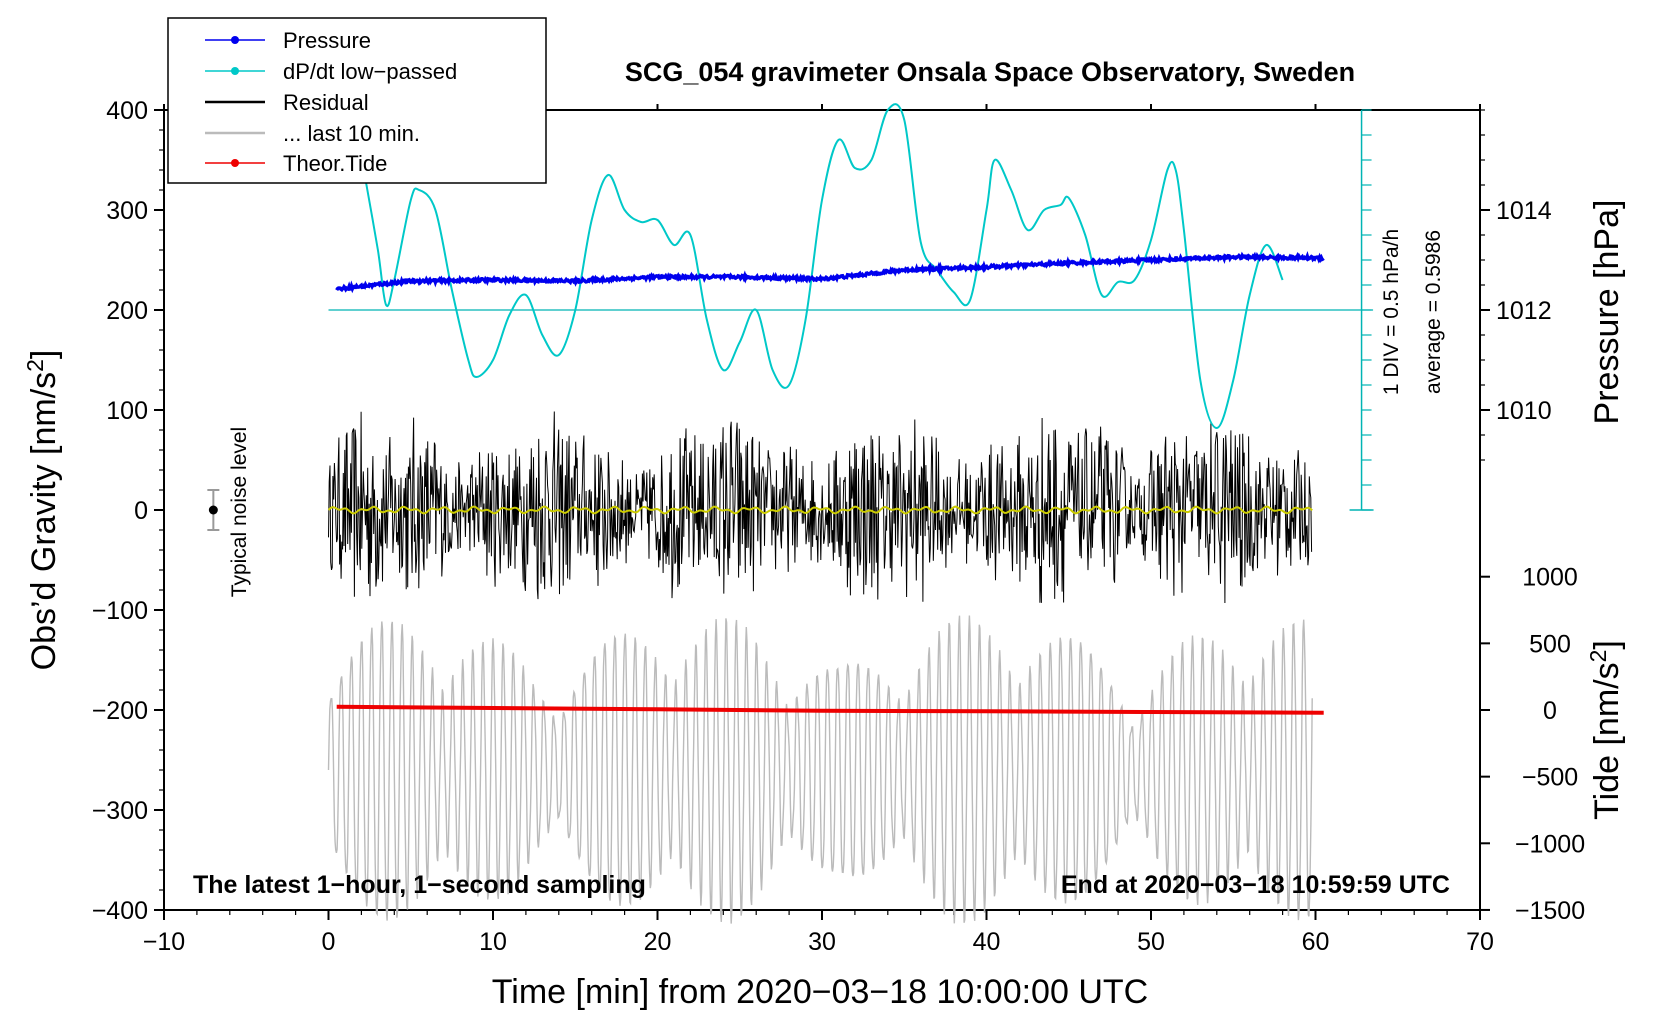 The height and width of the screenshot is (1020, 1660). What do you see at coordinates (1524, 211) in the screenshot?
I see `pressure-tick-label: 1014` at bounding box center [1524, 211].